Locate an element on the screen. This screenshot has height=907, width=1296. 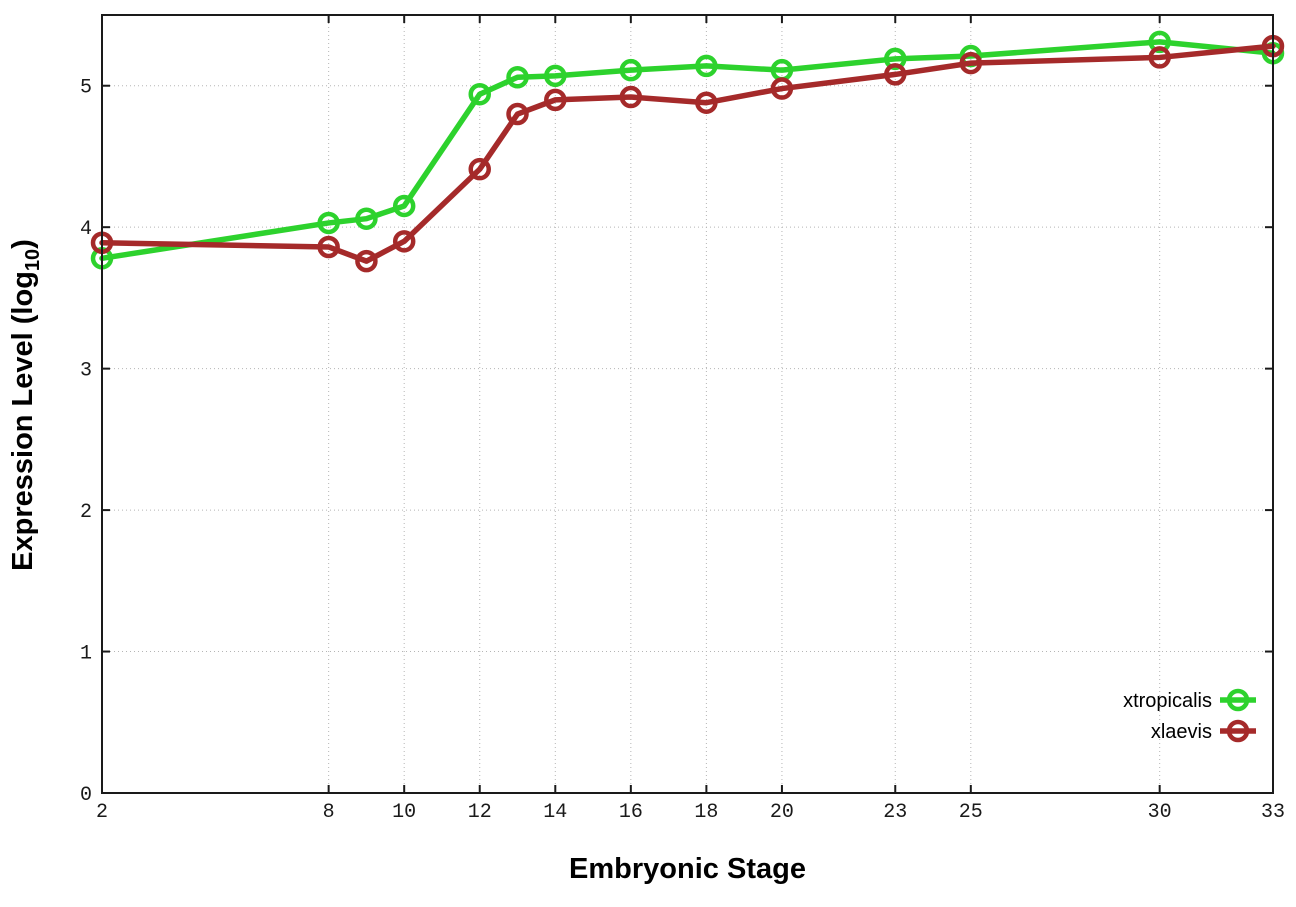
y-tick-label: 3 is located at coordinates (86, 371).